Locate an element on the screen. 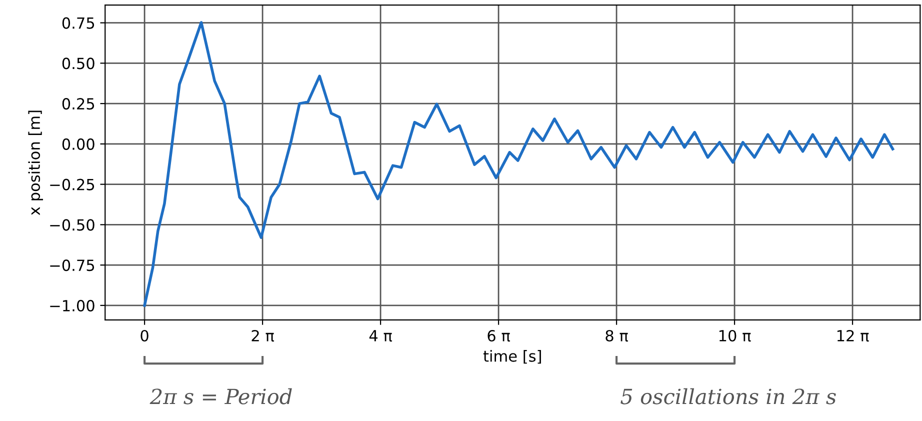  y-tick-label: 0.25 is located at coordinates (78, 104).